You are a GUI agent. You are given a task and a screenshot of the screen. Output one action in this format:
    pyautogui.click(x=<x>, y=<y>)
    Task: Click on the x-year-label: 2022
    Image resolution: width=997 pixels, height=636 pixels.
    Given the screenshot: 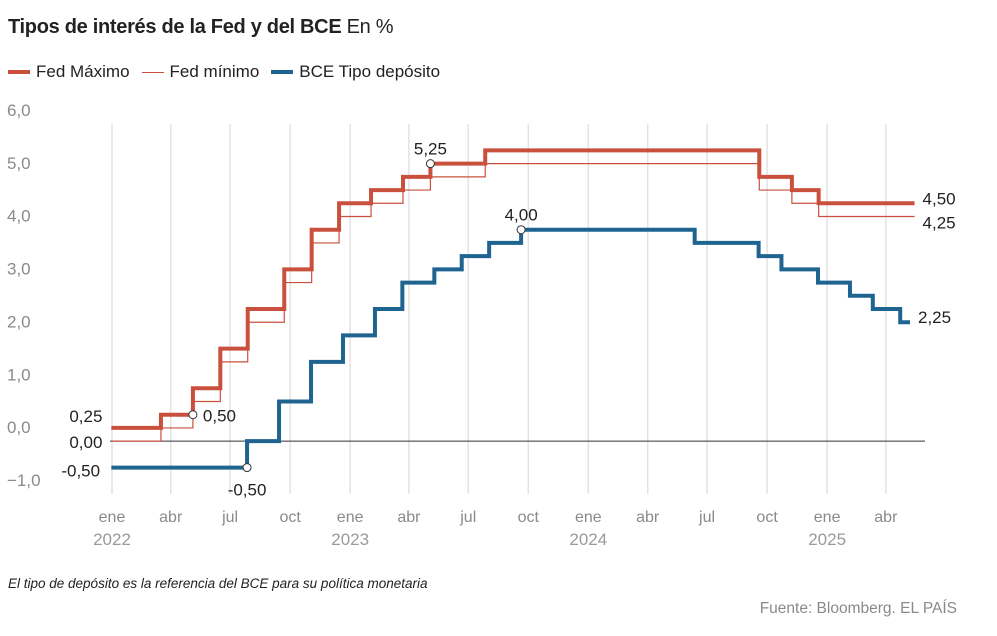 What is the action you would take?
    pyautogui.click(x=112, y=539)
    